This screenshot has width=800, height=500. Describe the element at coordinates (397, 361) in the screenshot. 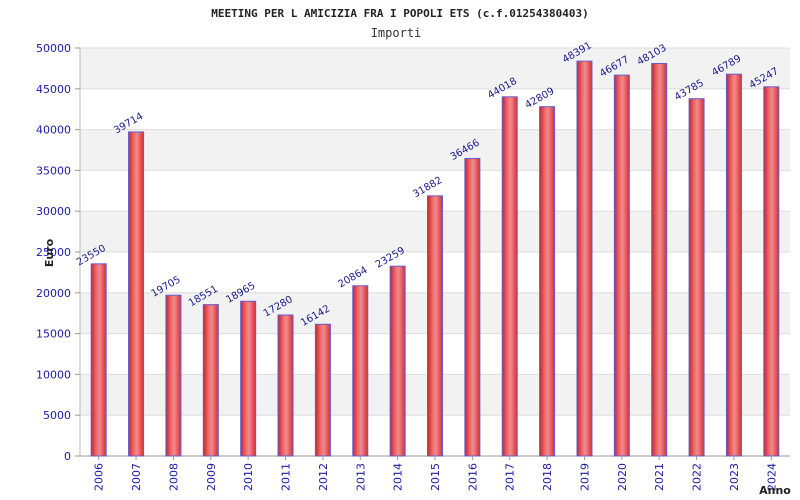

I see `bar-2014` at that location.